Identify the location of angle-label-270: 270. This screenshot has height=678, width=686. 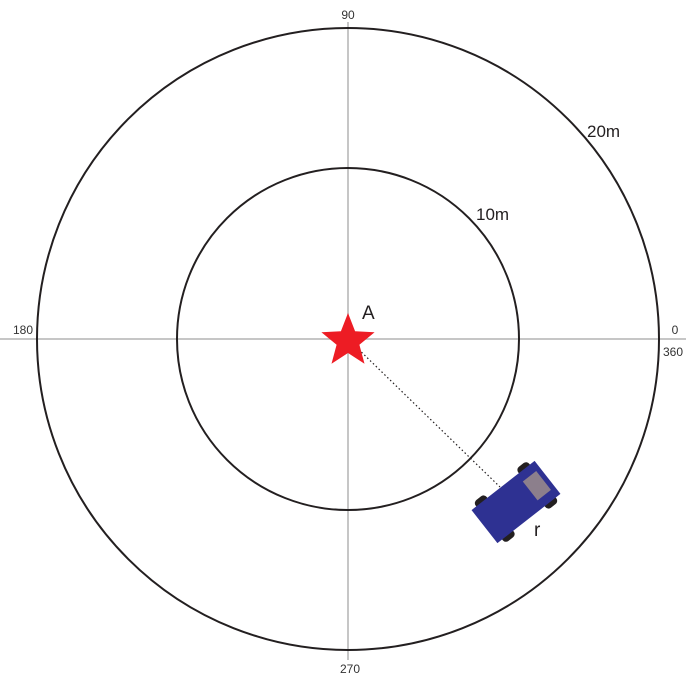
(350, 669).